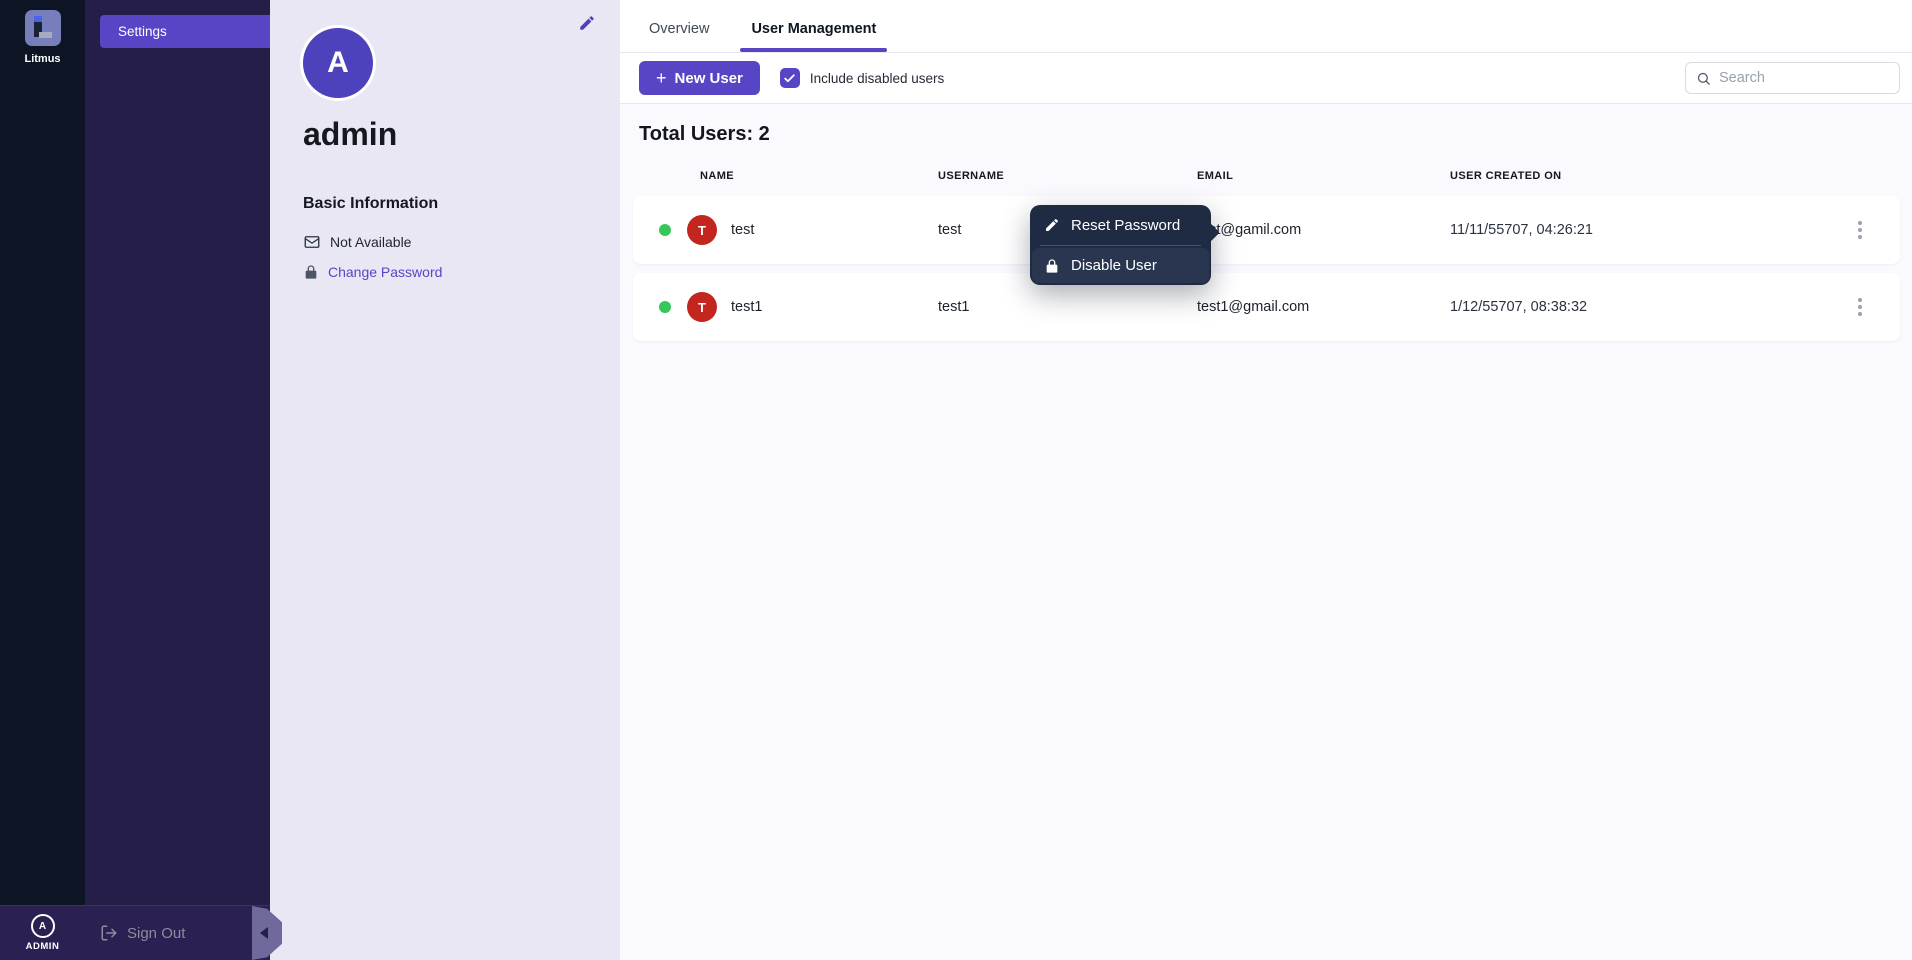  What do you see at coordinates (1126, 225) in the screenshot?
I see `reset-password-label: Reset Password` at bounding box center [1126, 225].